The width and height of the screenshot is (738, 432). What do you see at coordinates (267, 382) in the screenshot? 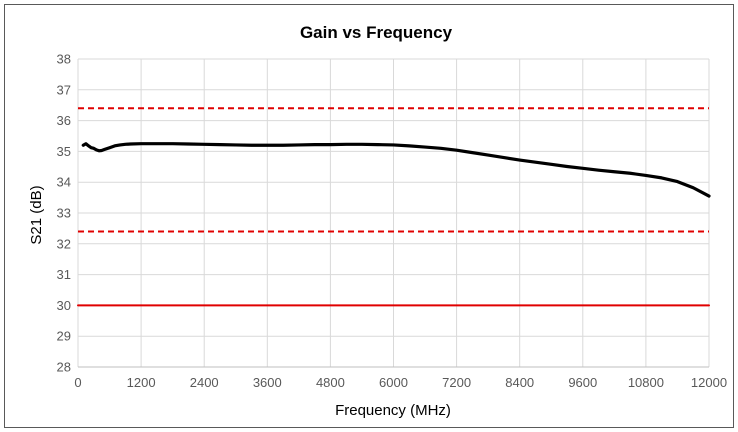
I see `x-tick-label: 3600` at bounding box center [267, 382].